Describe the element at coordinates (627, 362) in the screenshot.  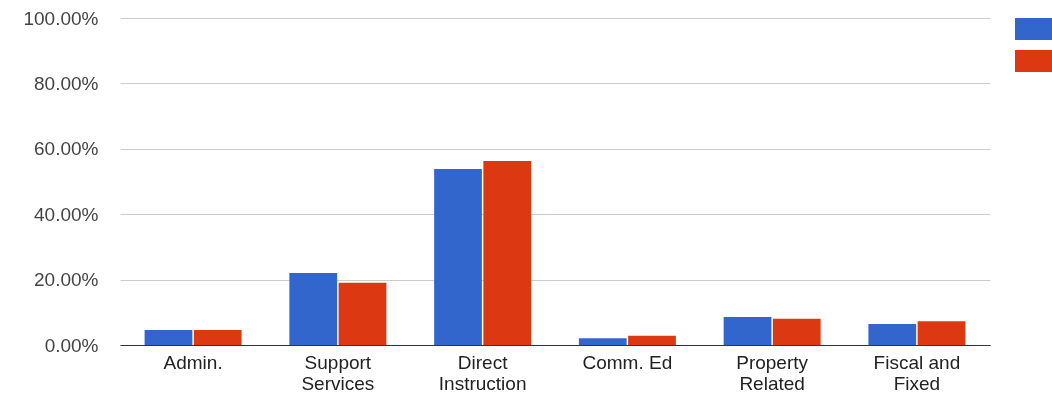
I see `x-tick-label: Comm. Ed` at that location.